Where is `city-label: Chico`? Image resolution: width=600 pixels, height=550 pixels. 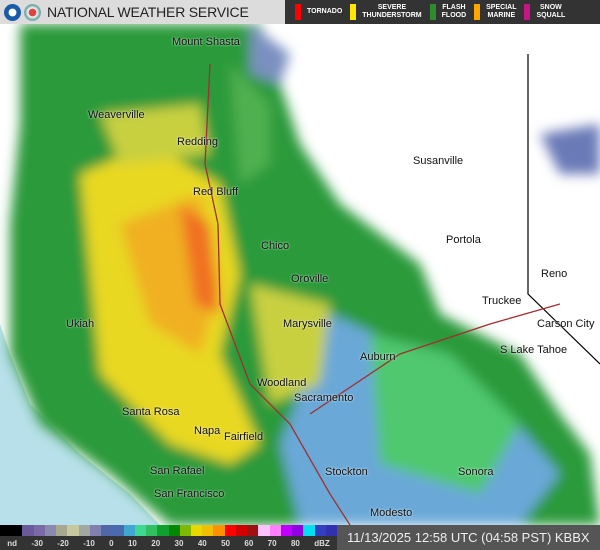
city-label: Chico is located at coordinates (275, 246).